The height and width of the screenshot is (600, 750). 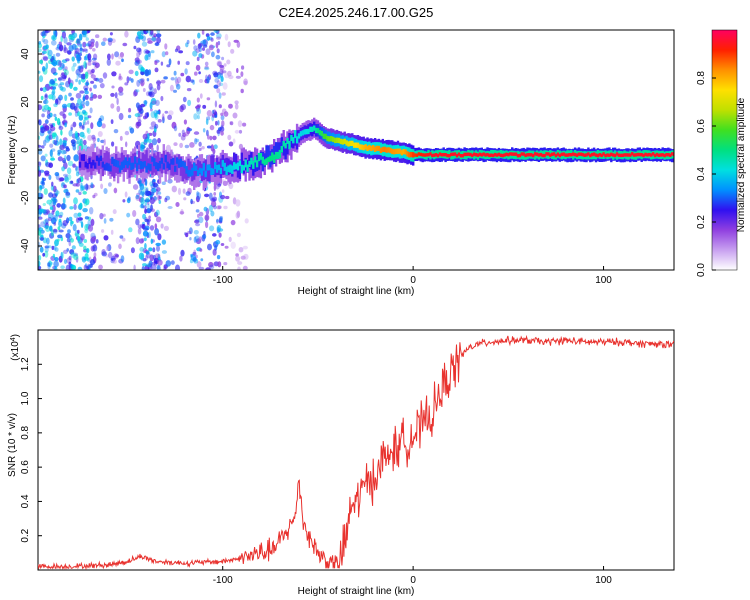 What do you see at coordinates (376, 154) in the screenshot?
I see `spectrogram-ridge` at bounding box center [376, 154].